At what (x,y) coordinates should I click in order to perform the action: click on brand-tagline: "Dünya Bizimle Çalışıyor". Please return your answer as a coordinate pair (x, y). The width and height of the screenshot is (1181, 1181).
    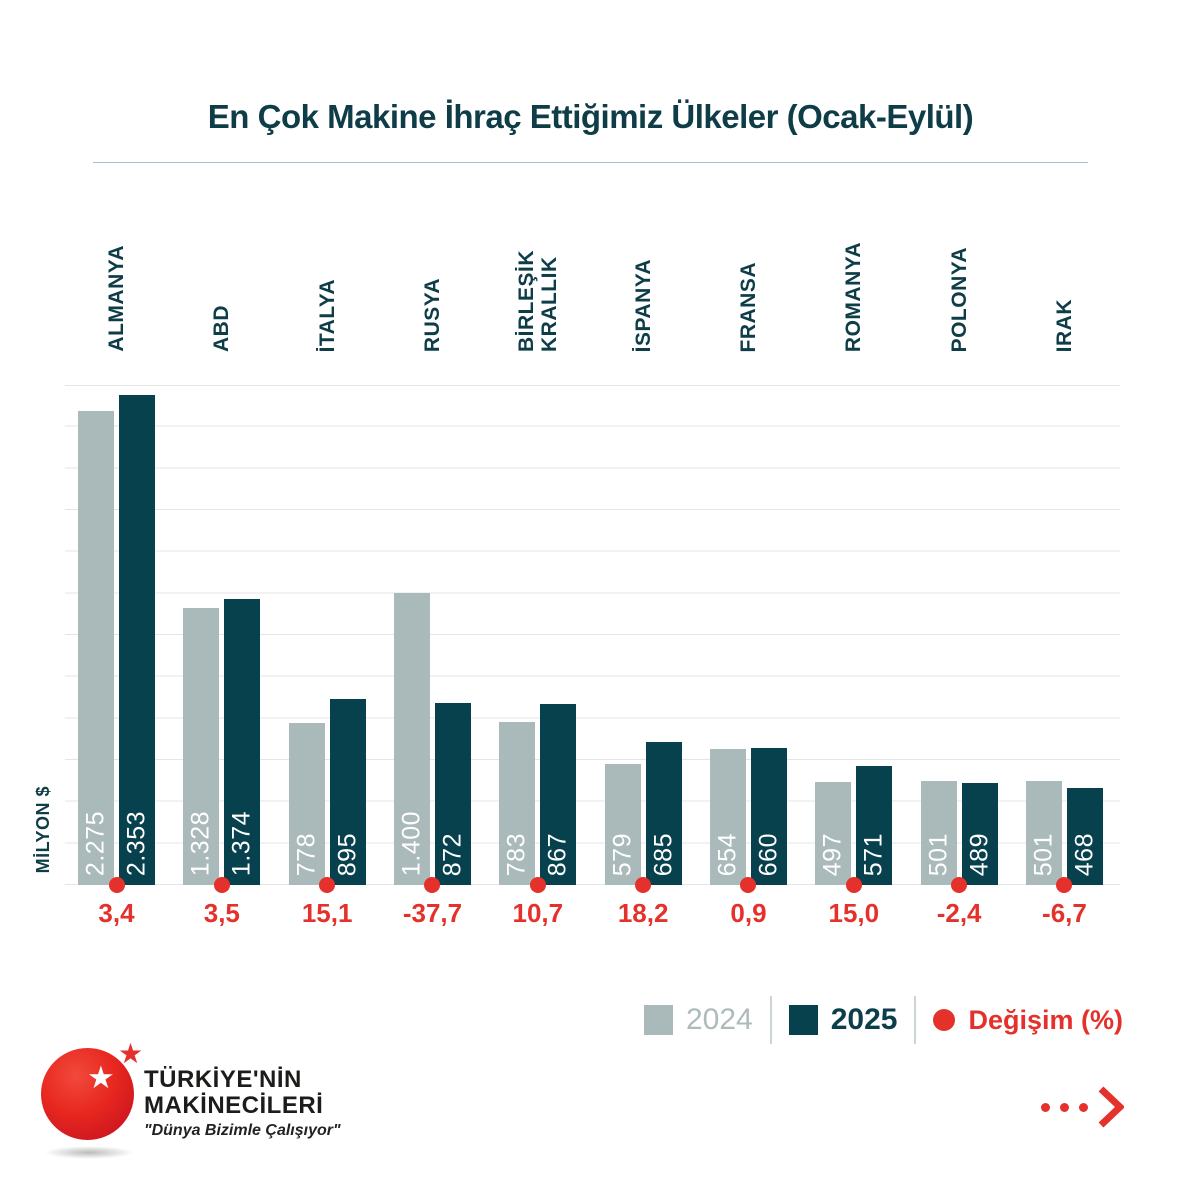
    Looking at the image, I should click on (242, 1130).